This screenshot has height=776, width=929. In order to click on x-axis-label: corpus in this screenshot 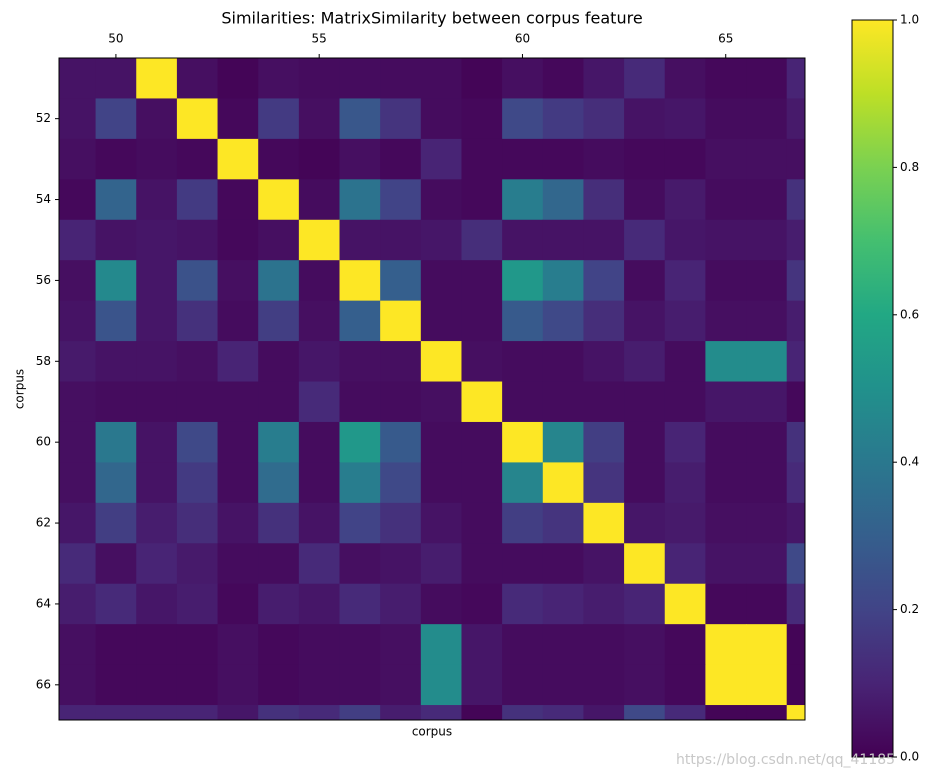, I will do `click(432, 732)`.